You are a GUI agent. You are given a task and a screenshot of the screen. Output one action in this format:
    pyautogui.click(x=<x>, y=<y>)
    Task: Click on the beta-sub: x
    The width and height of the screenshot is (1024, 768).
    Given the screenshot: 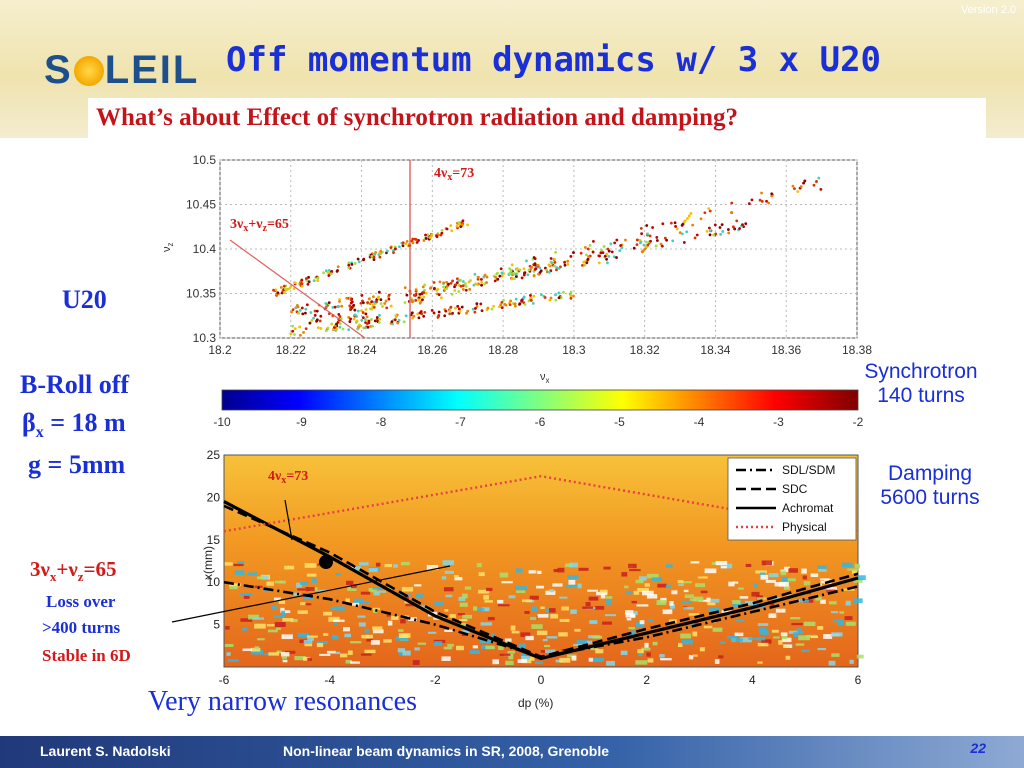 What is the action you would take?
    pyautogui.click(x=39, y=433)
    